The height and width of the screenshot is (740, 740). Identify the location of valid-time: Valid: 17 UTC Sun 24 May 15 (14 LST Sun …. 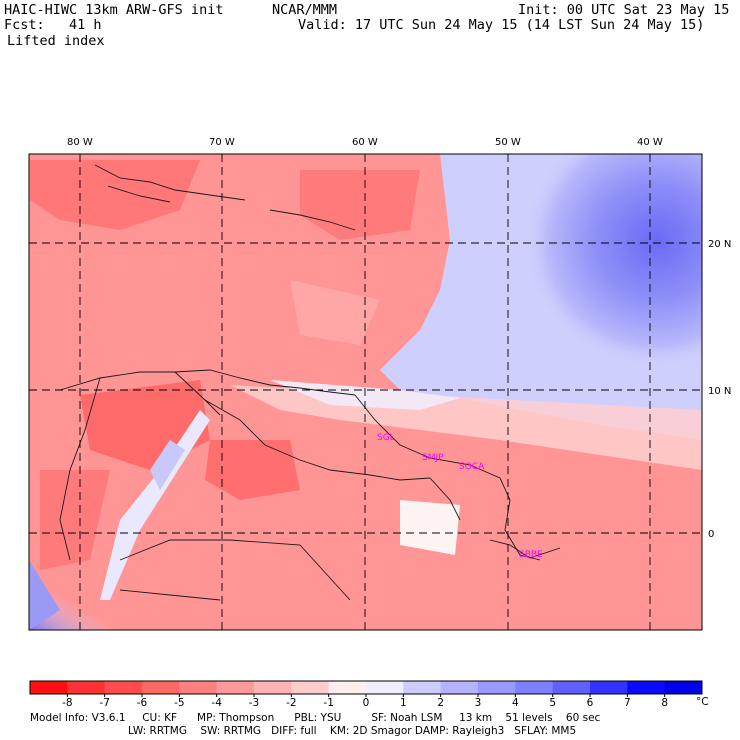
(501, 25).